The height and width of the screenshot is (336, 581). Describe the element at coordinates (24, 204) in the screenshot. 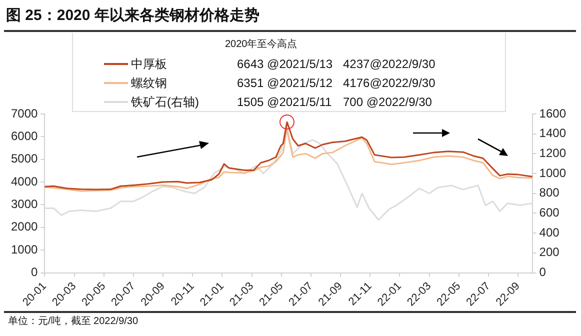

I see `y-tick-label: 3000` at that location.